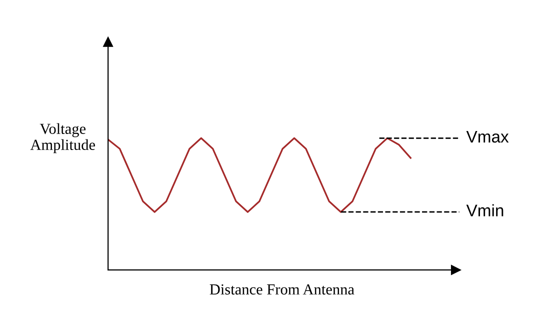 Image resolution: width=535 pixels, height=328 pixels. What do you see at coordinates (487, 137) in the screenshot?
I see `ref-line-label: Vmax` at bounding box center [487, 137].